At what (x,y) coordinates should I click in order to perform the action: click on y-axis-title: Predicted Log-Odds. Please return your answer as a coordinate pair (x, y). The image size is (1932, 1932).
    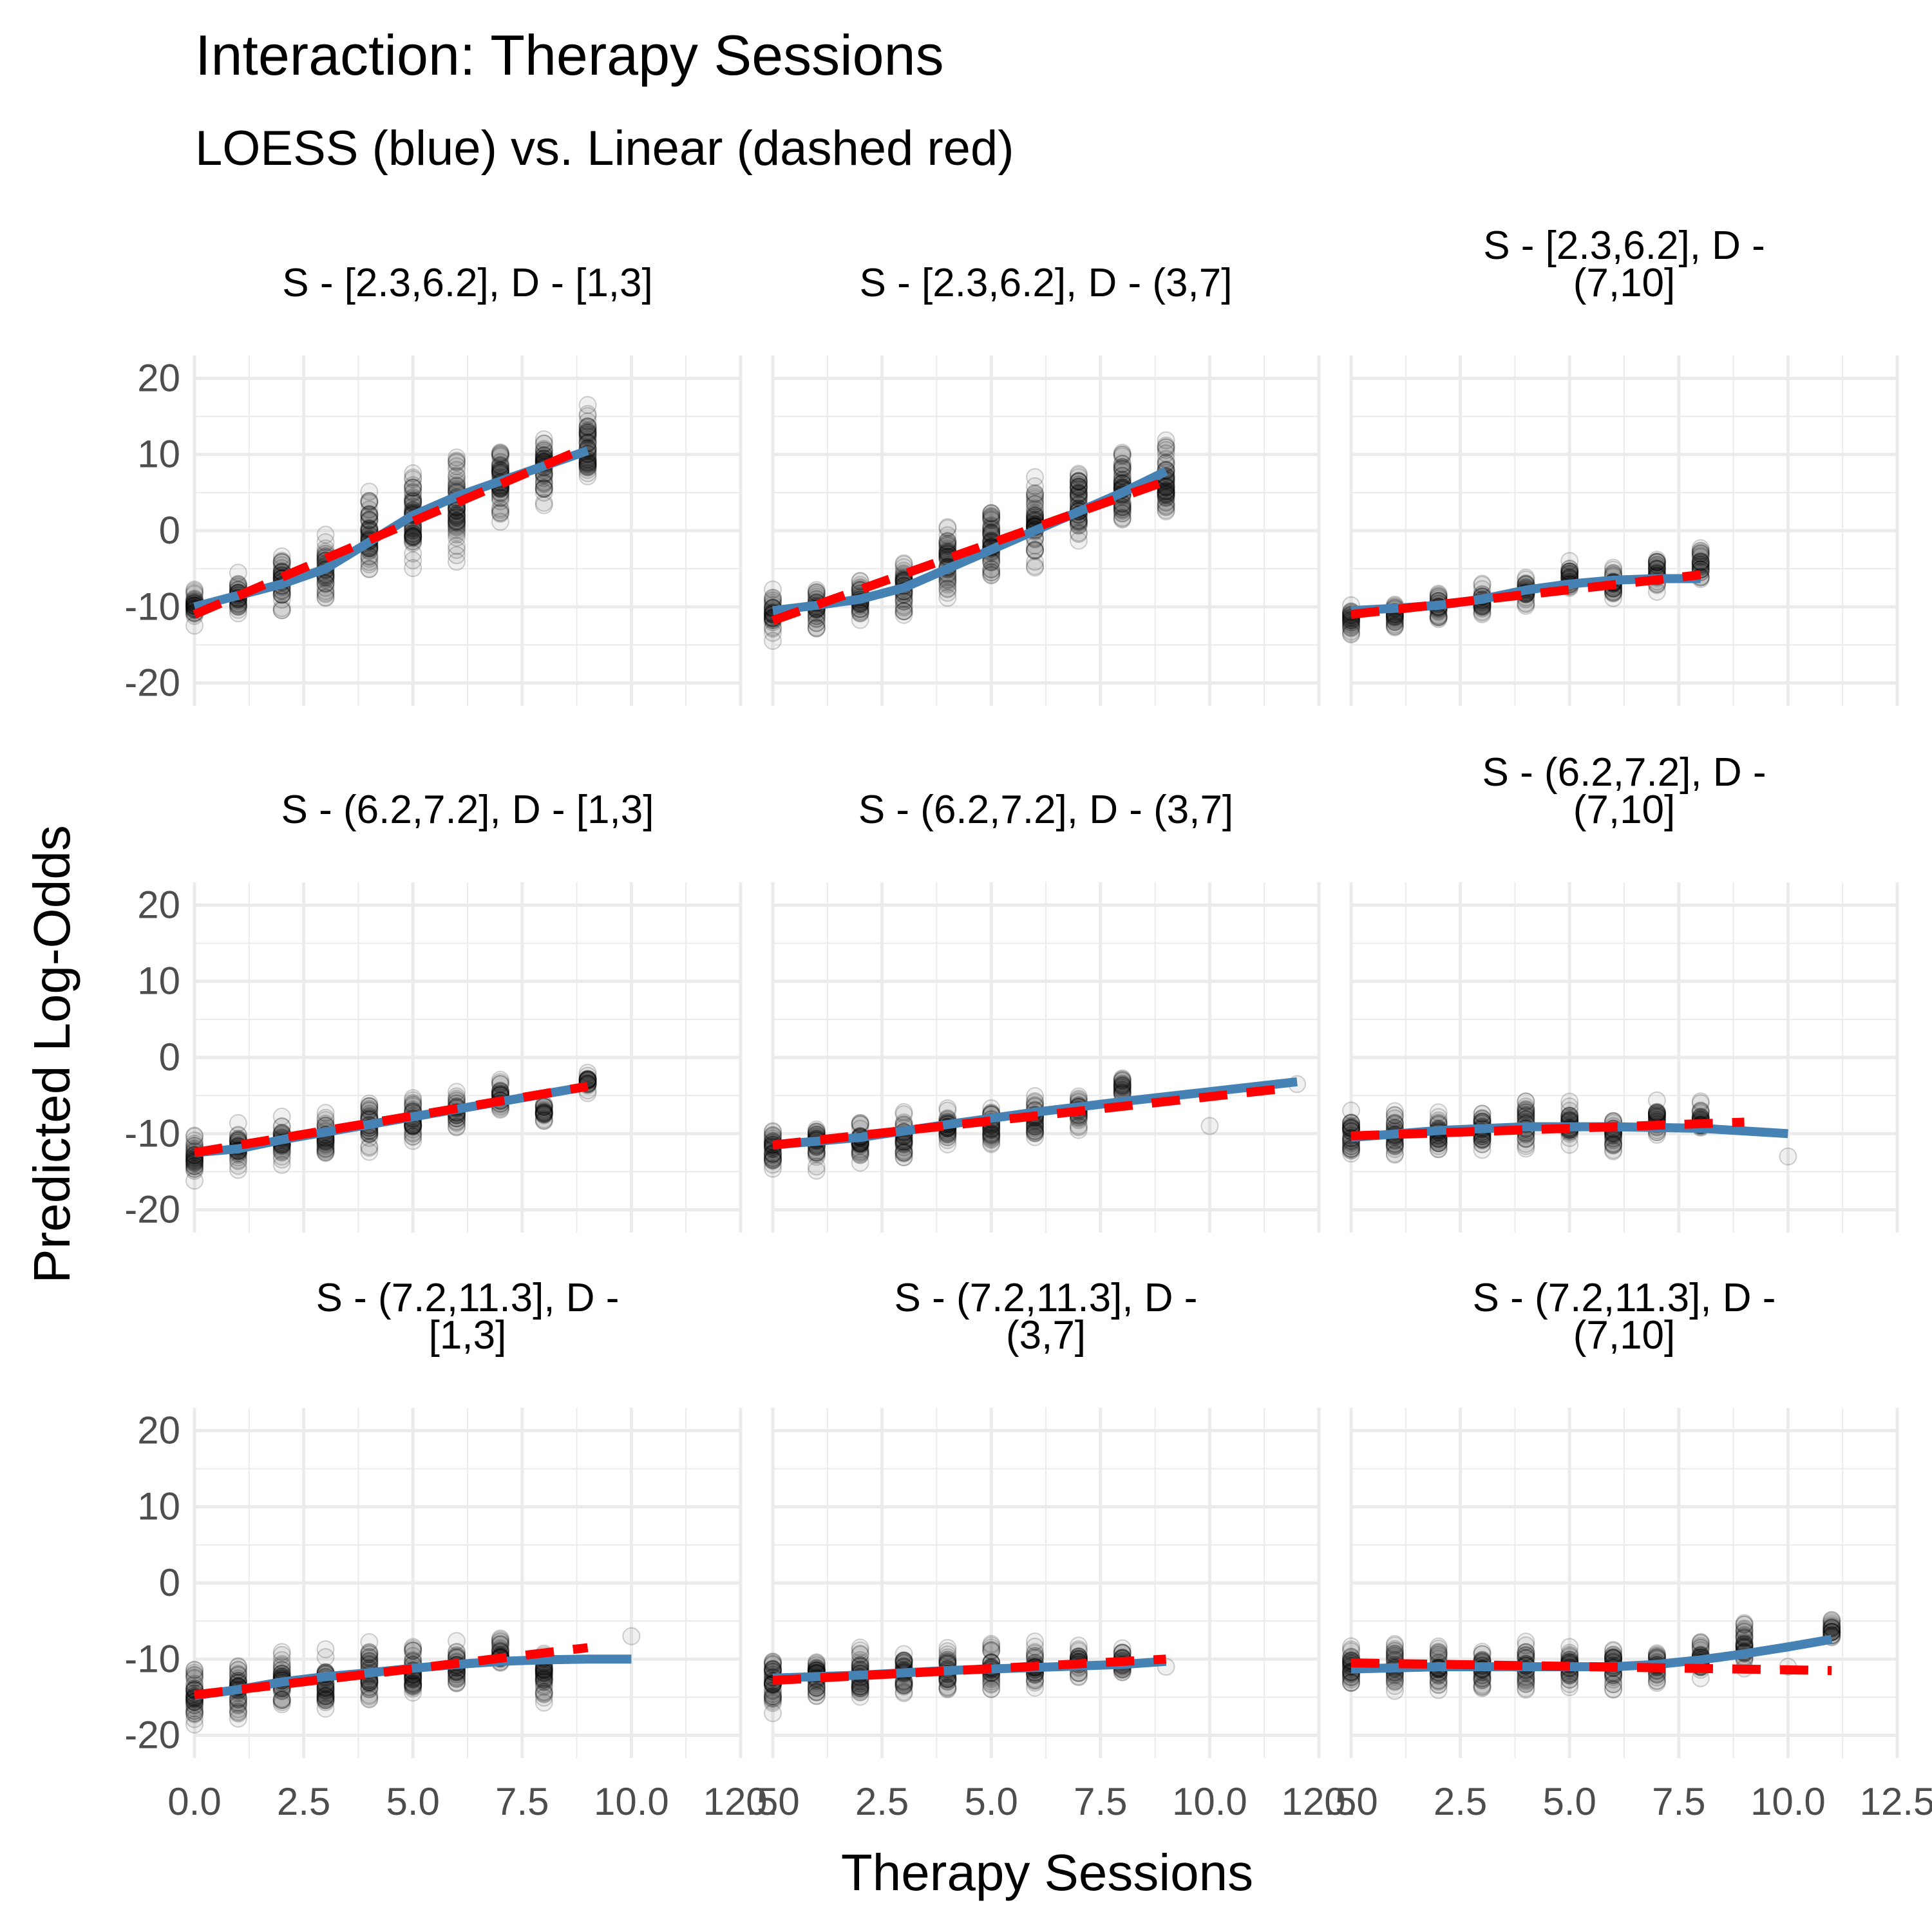
    Looking at the image, I should click on (52, 1054).